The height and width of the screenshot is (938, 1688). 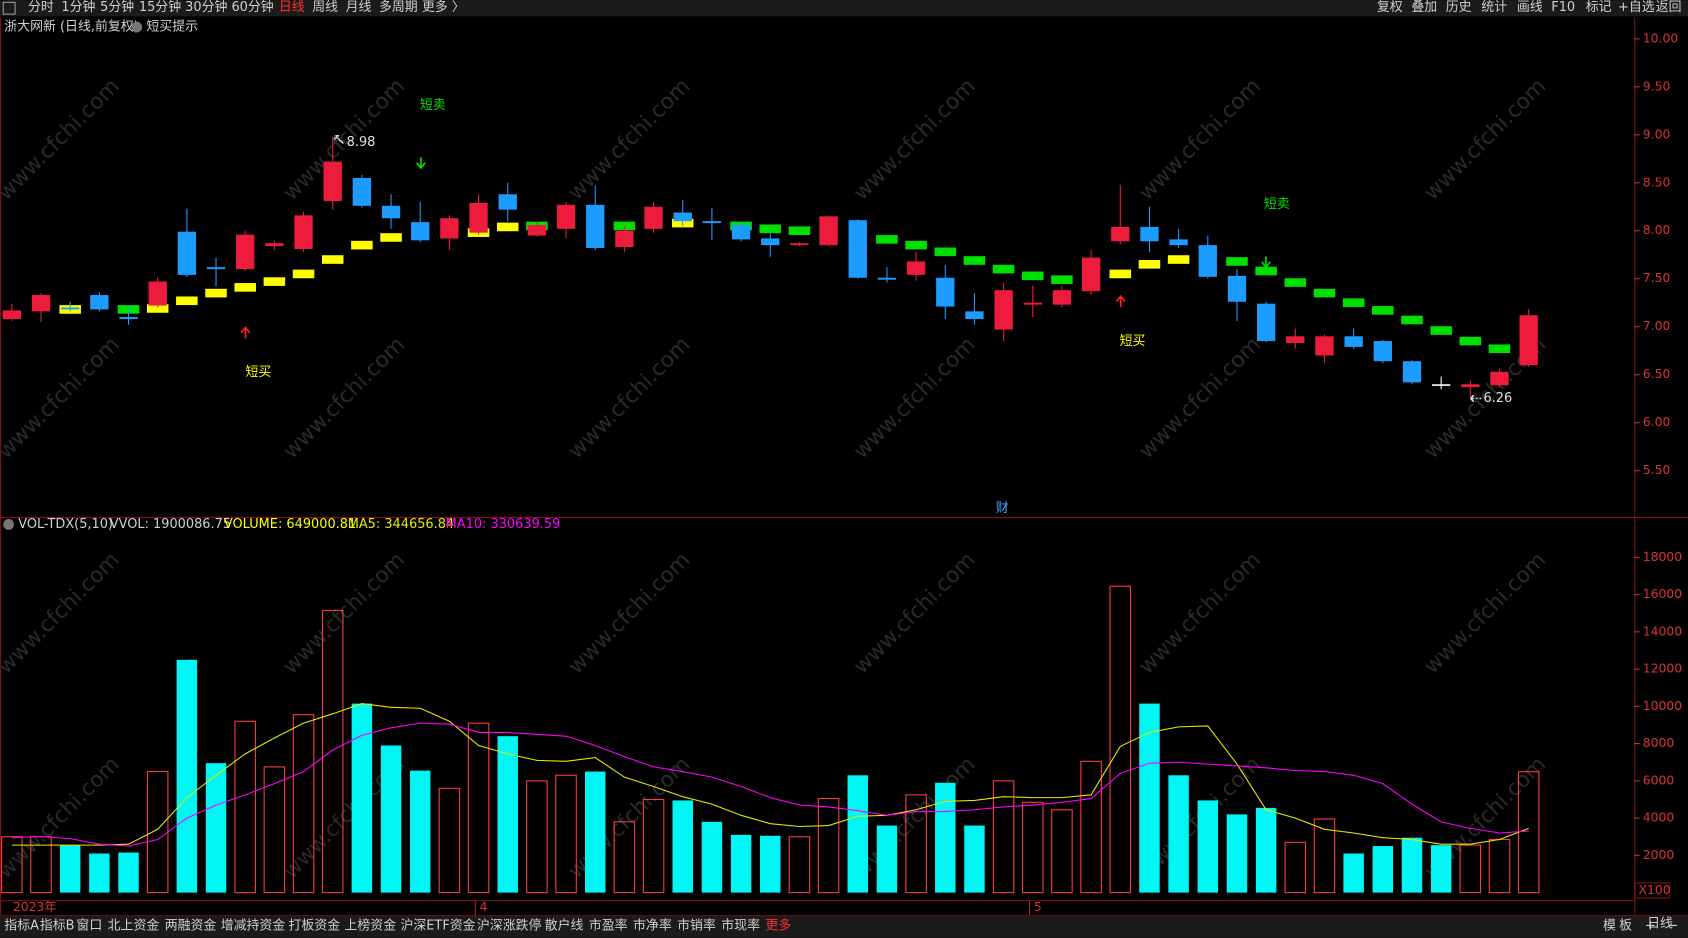 What do you see at coordinates (35, 907) in the screenshot?
I see `x-tick-label: 2023年` at bounding box center [35, 907].